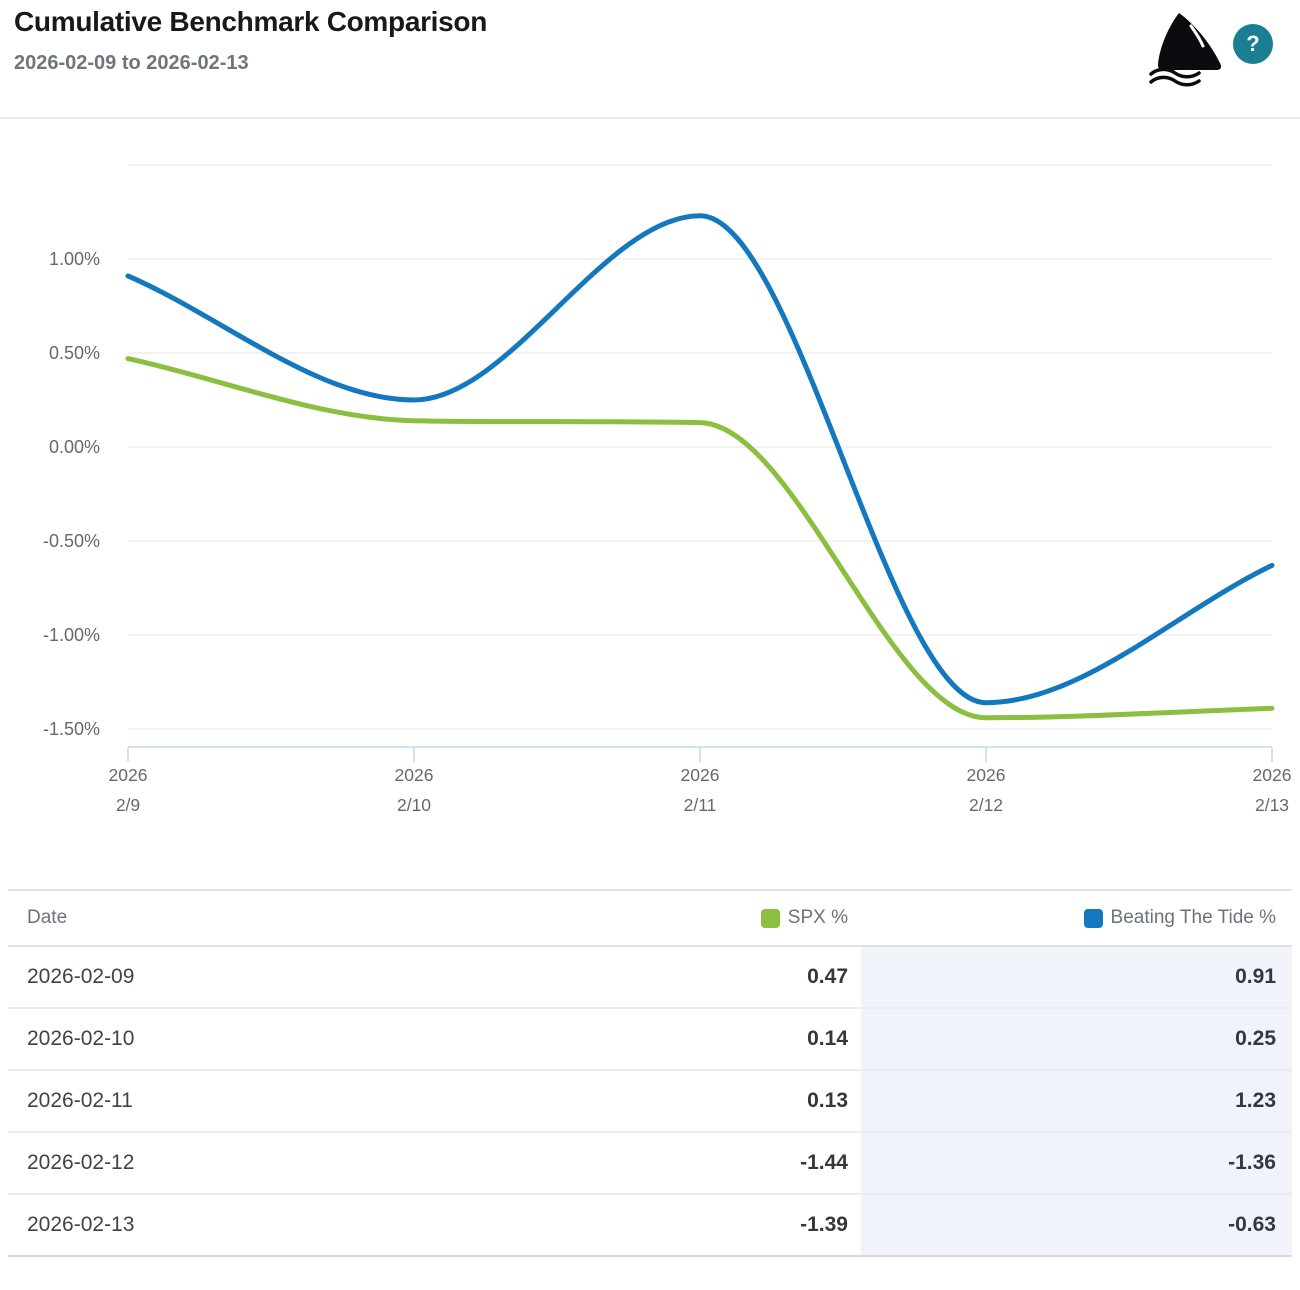  I want to click on row-date: 2026-02-11, so click(80, 1100).